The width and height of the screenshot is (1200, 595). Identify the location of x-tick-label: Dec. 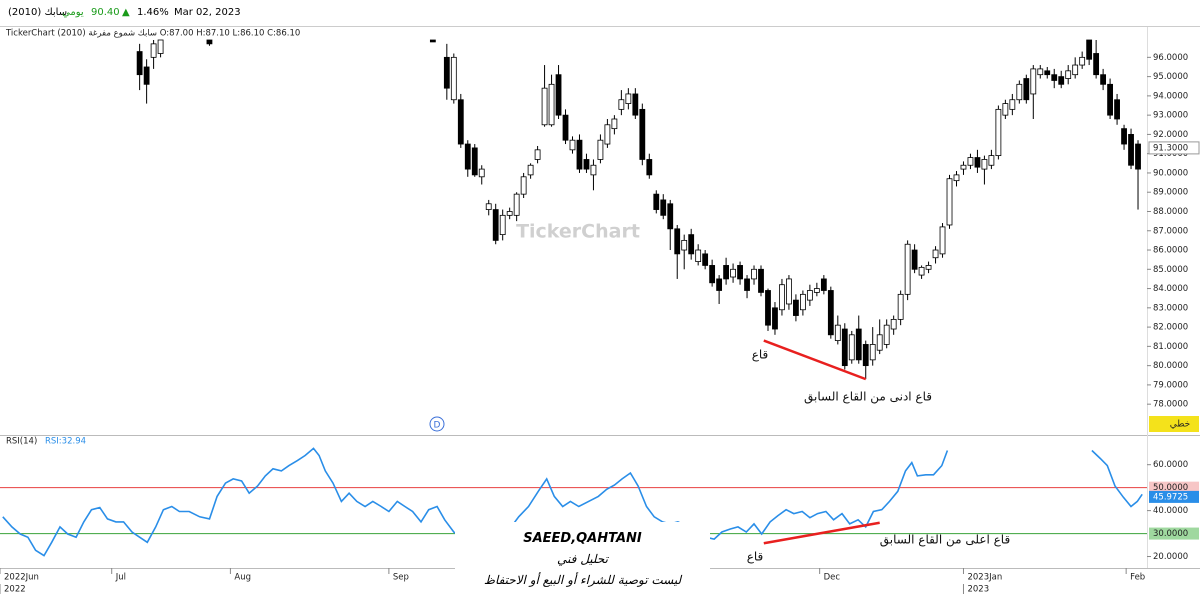
(832, 578).